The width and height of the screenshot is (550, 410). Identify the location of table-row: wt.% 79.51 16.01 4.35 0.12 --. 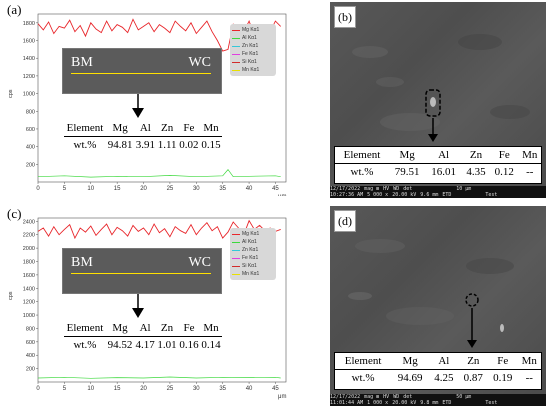
(438, 172).